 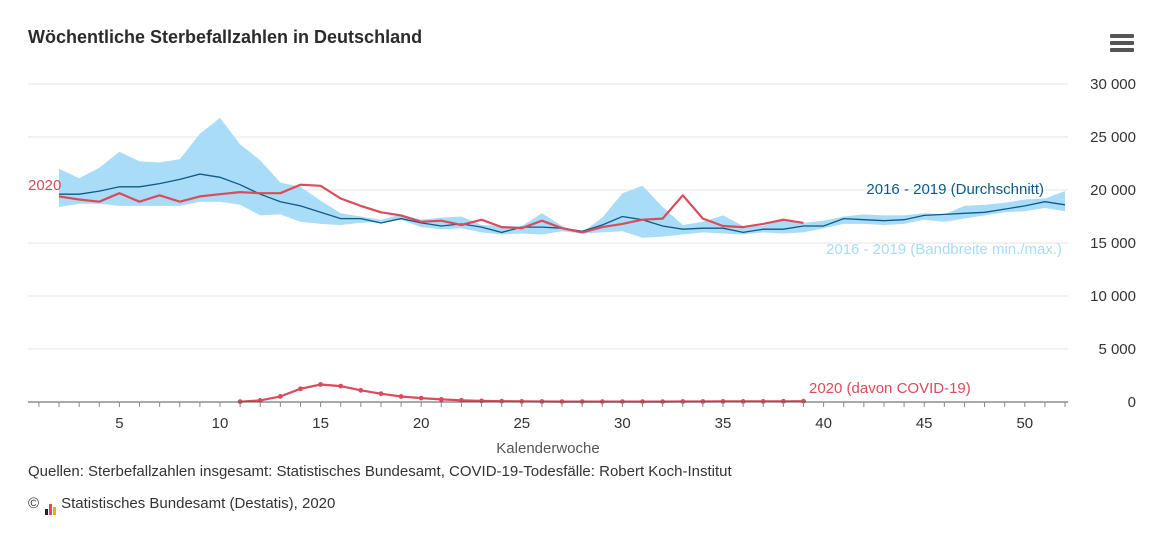 I want to click on x-tick-label: 25, so click(x=521, y=423).